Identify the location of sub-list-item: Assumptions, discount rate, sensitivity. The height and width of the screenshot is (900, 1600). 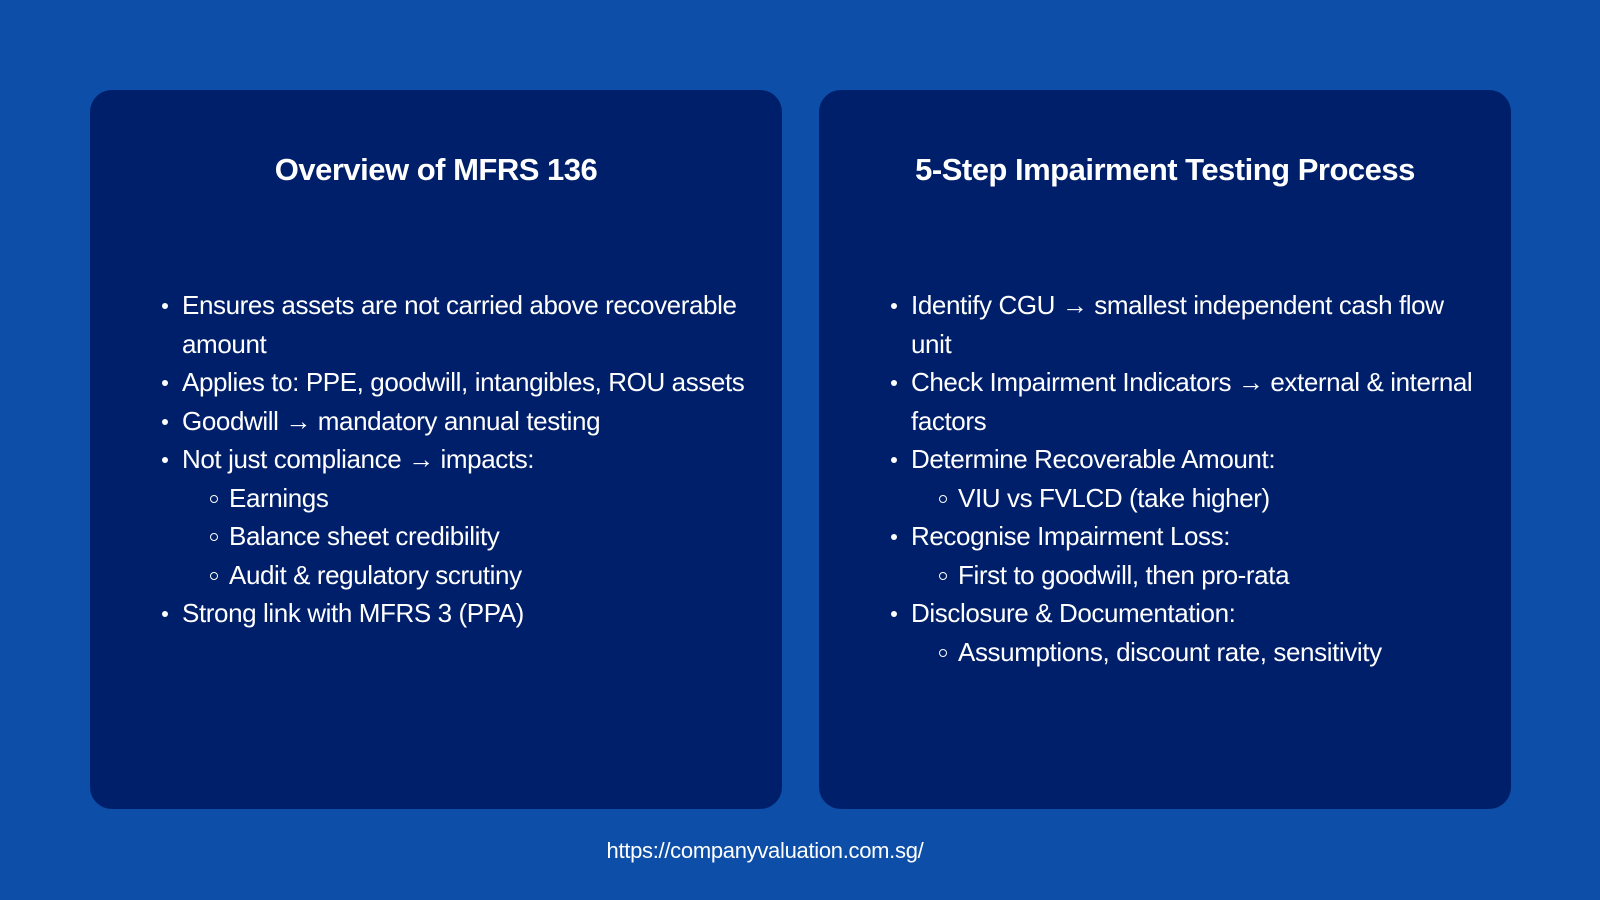
(1185, 652).